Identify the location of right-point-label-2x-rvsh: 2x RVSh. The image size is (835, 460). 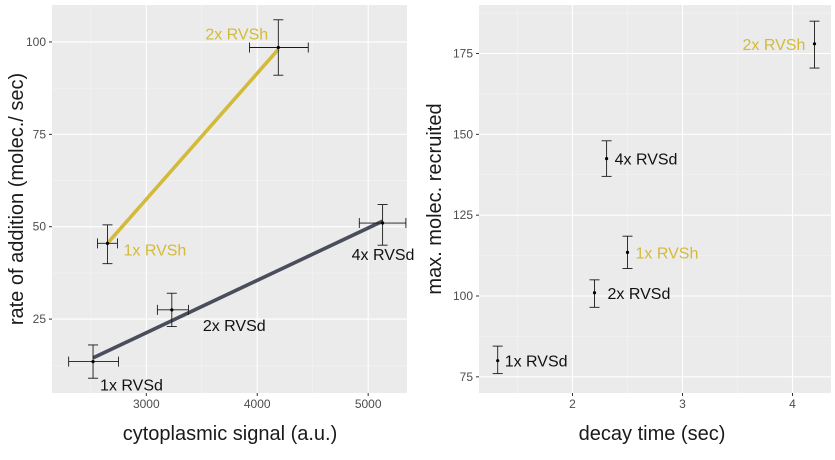
(774, 45).